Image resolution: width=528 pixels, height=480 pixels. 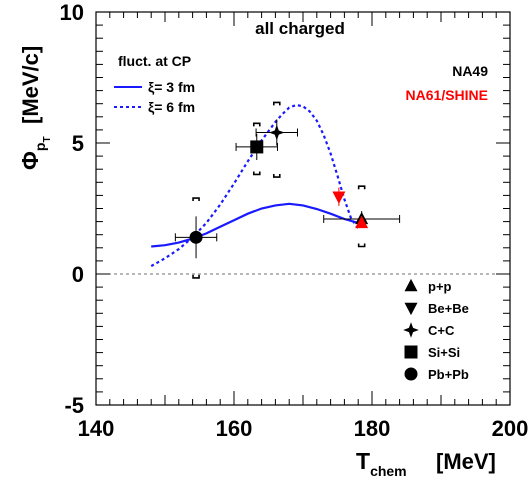 What do you see at coordinates (470, 71) in the screenshot?
I see `experiment-label-na49: NA49` at bounding box center [470, 71].